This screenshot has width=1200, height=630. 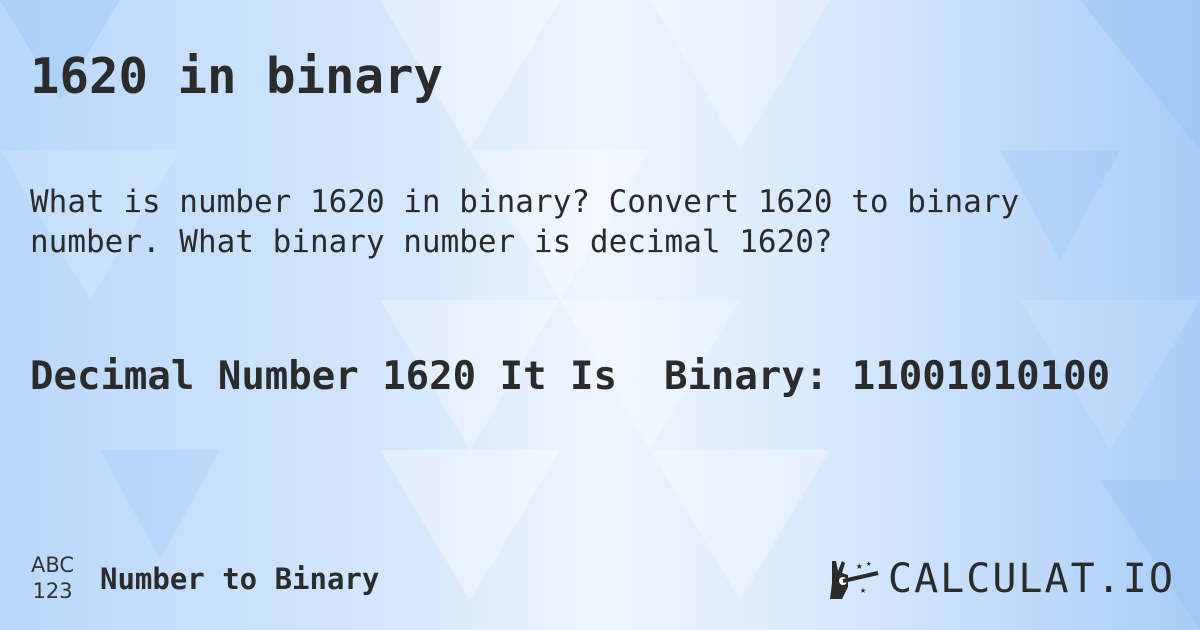 I want to click on category-label: Number to Binary, so click(x=240, y=579).